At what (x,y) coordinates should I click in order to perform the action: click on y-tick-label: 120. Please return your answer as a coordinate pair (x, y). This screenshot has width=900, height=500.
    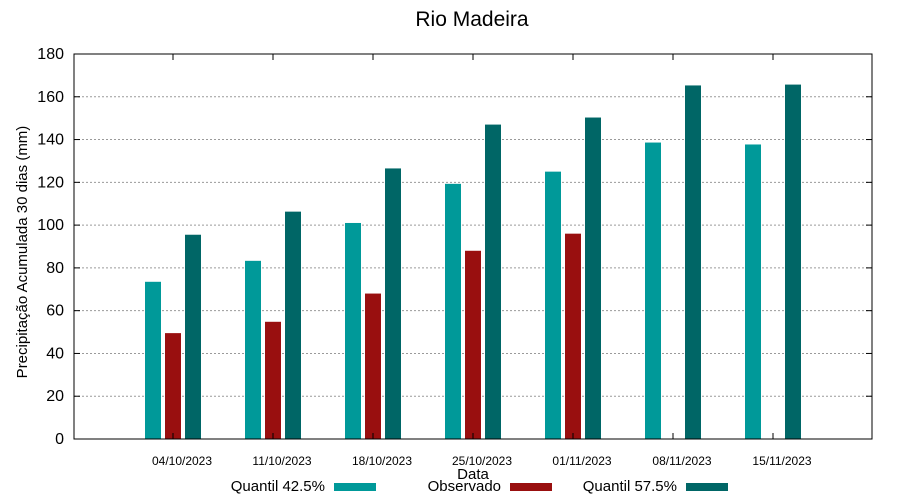
    Looking at the image, I should click on (50, 182).